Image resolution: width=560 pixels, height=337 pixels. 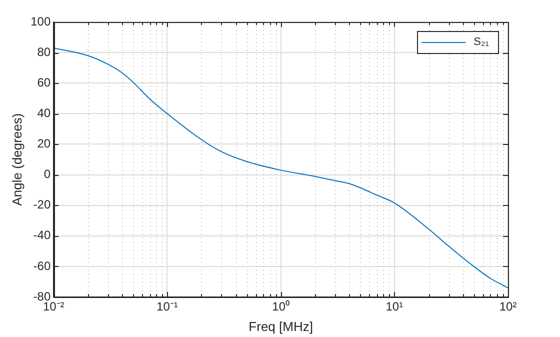 What do you see at coordinates (42, 265) in the screenshot?
I see `y-tick-label: -60` at bounding box center [42, 265].